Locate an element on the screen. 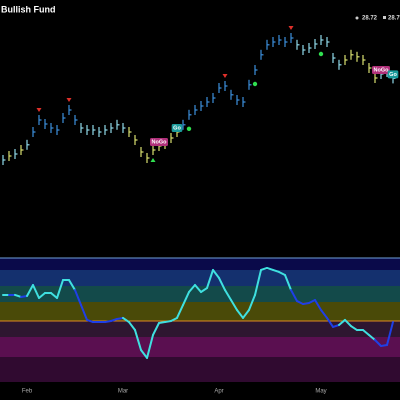 The image size is (400, 400). x-tick-label: May is located at coordinates (320, 392).